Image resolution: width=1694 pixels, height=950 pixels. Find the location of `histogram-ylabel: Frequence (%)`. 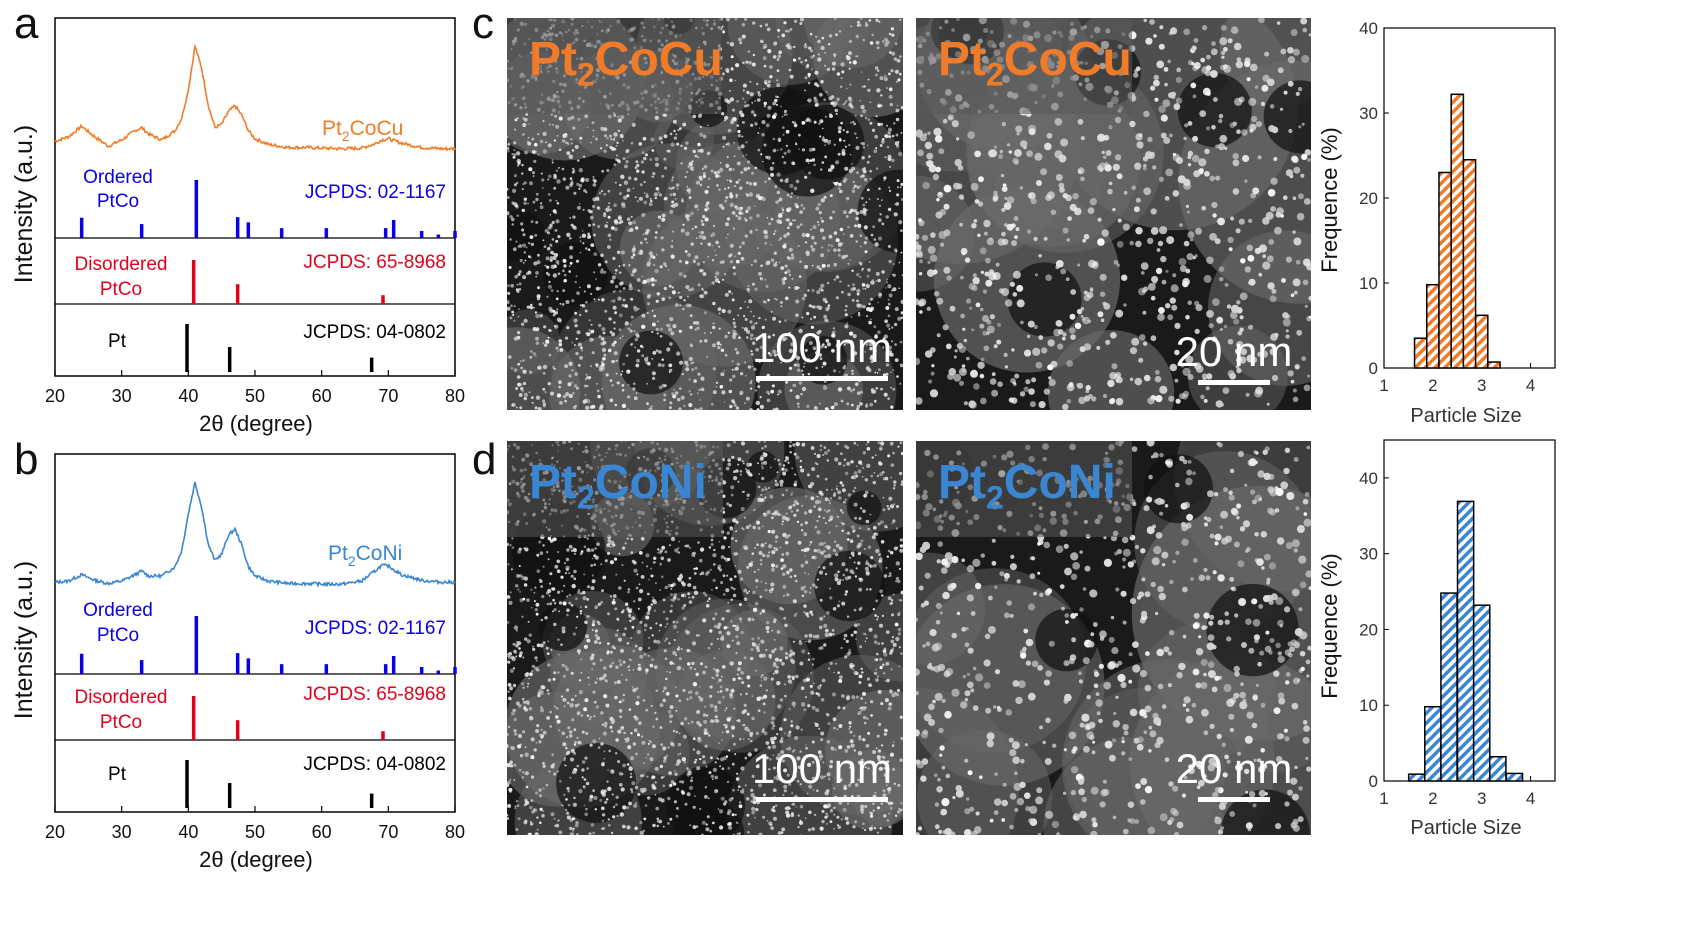

histogram-ylabel: Frequence (%) is located at coordinates (1329, 626).